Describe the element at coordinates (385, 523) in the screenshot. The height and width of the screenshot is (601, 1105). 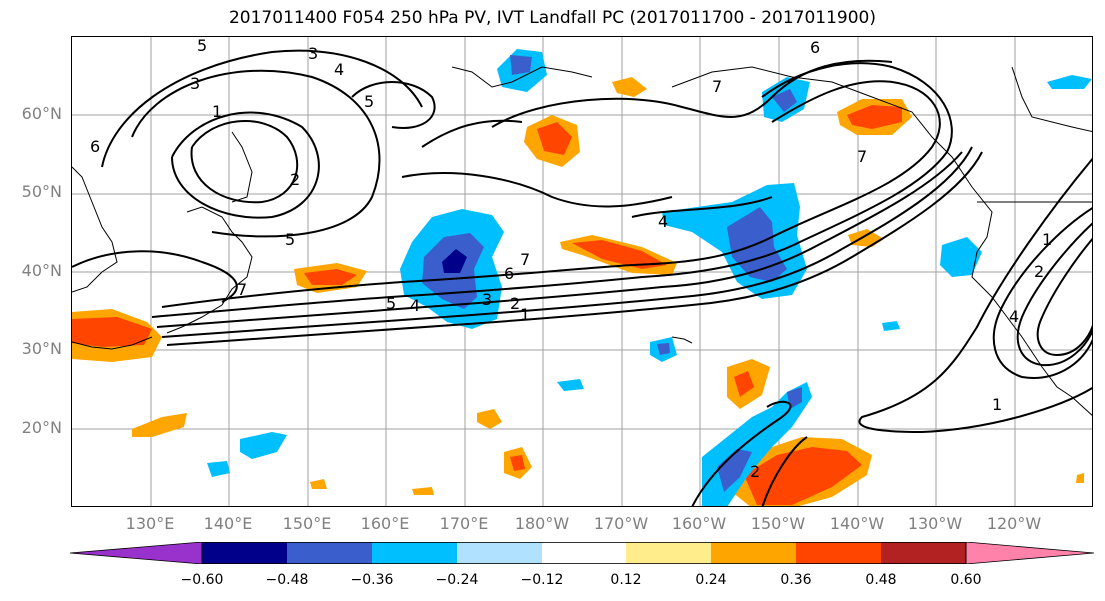
I see `lon-label: 160°E` at that location.